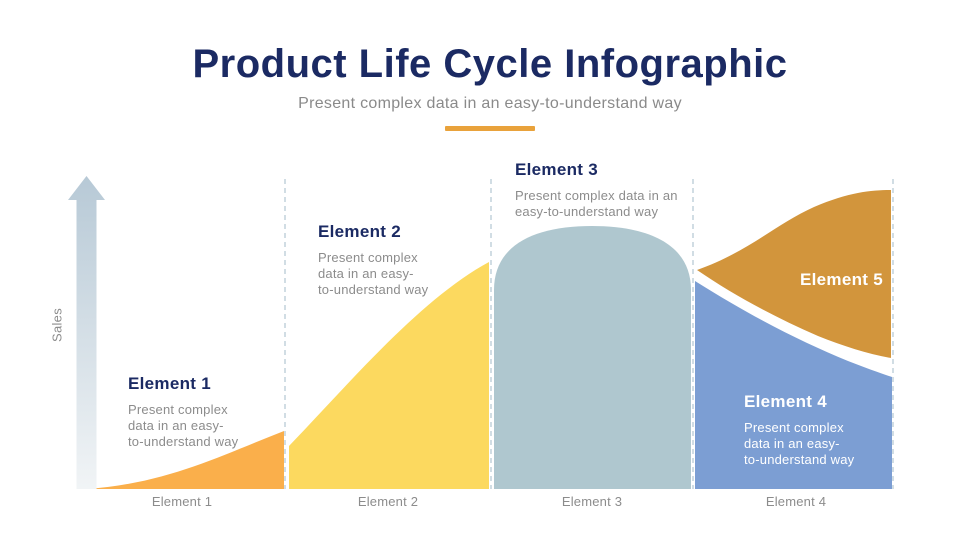 The height and width of the screenshot is (551, 980). What do you see at coordinates (796, 501) in the screenshot?
I see `x-axis-label-4: Element 4` at bounding box center [796, 501].